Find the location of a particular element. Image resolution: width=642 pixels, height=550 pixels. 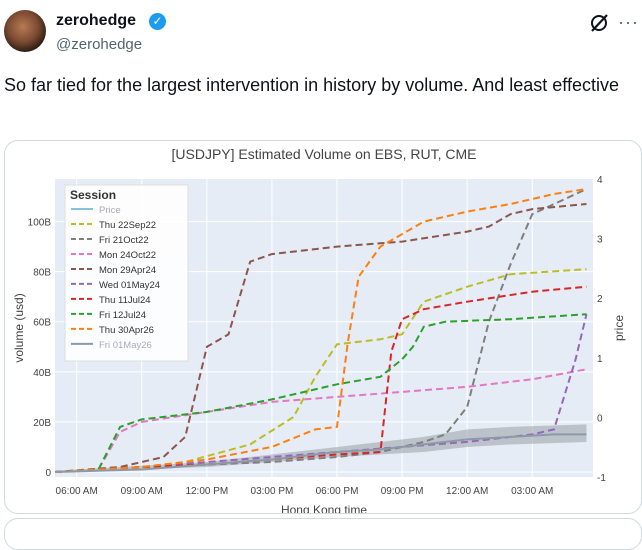

x-tick-label: 06:00 AM is located at coordinates (77, 491).